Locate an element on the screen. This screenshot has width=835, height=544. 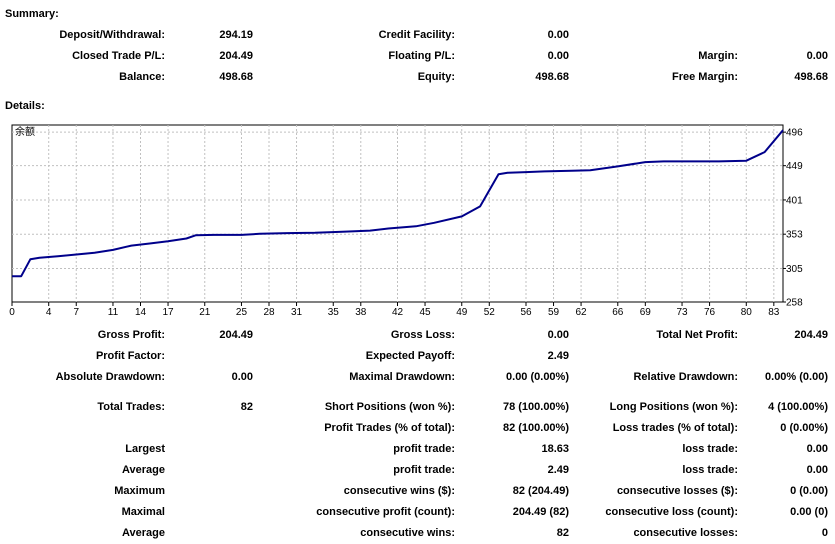
details-label: Absolute Drawdown: is located at coordinates (110, 377).